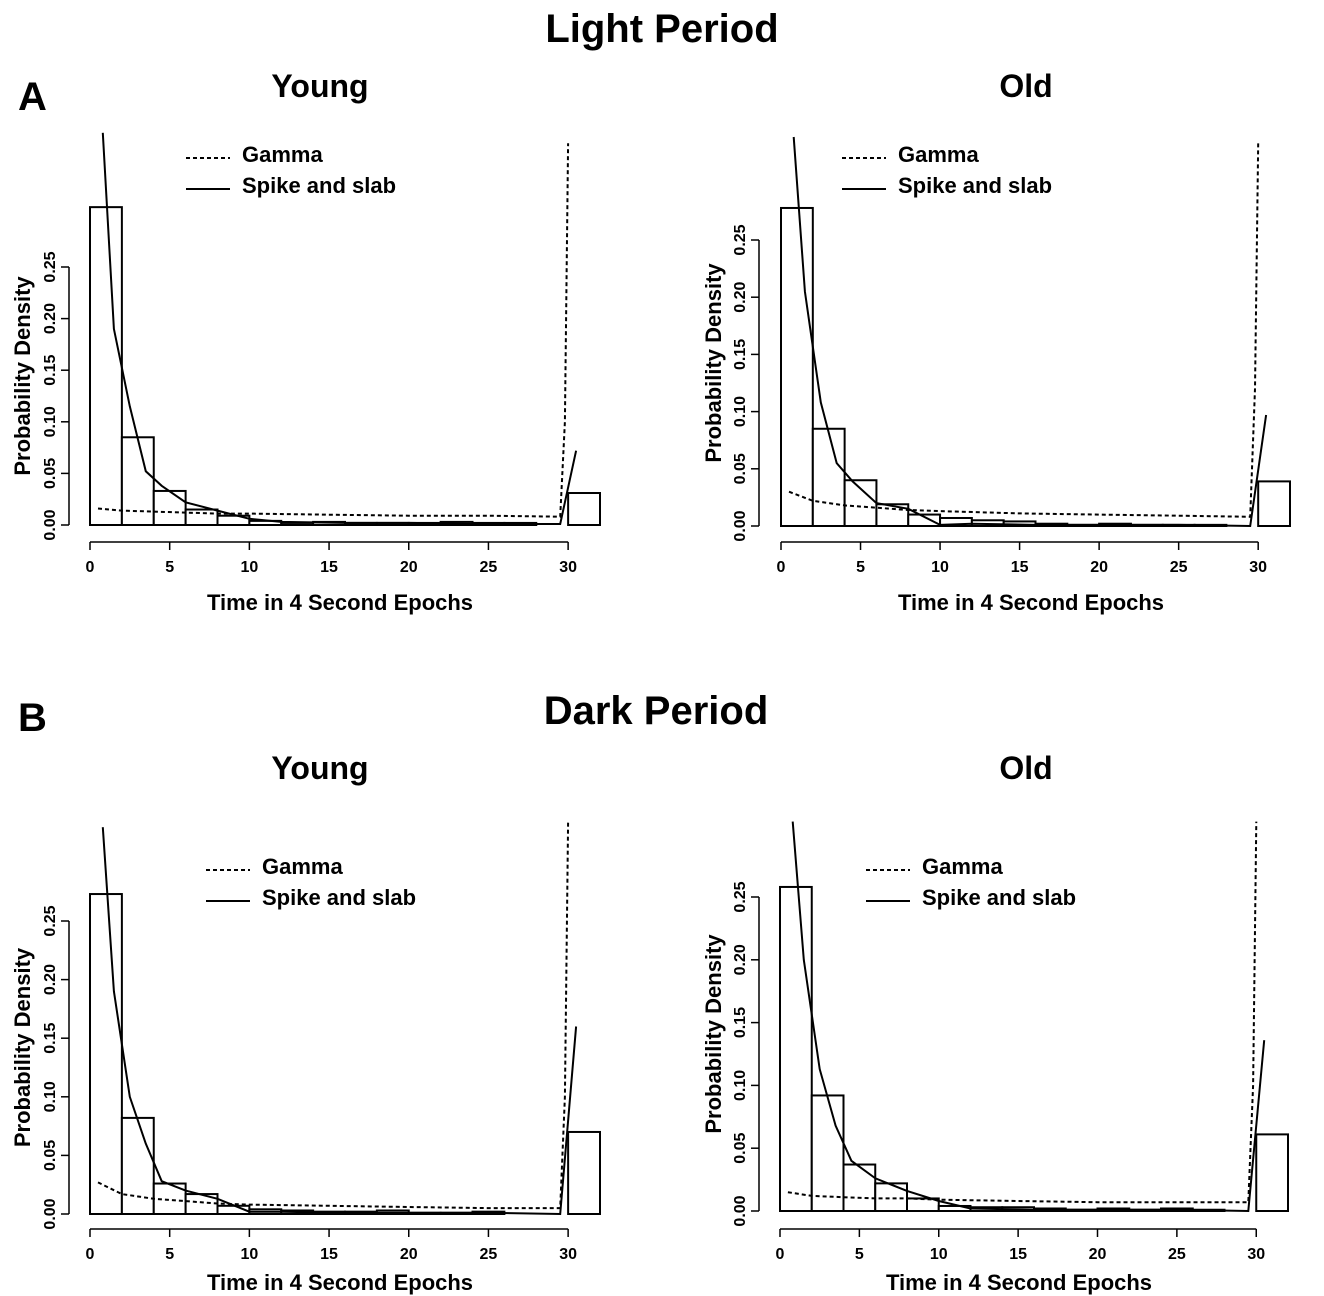 The image size is (1324, 1296). What do you see at coordinates (656, 711) in the screenshot?
I see `section-title-dark: Dark Period` at bounding box center [656, 711].